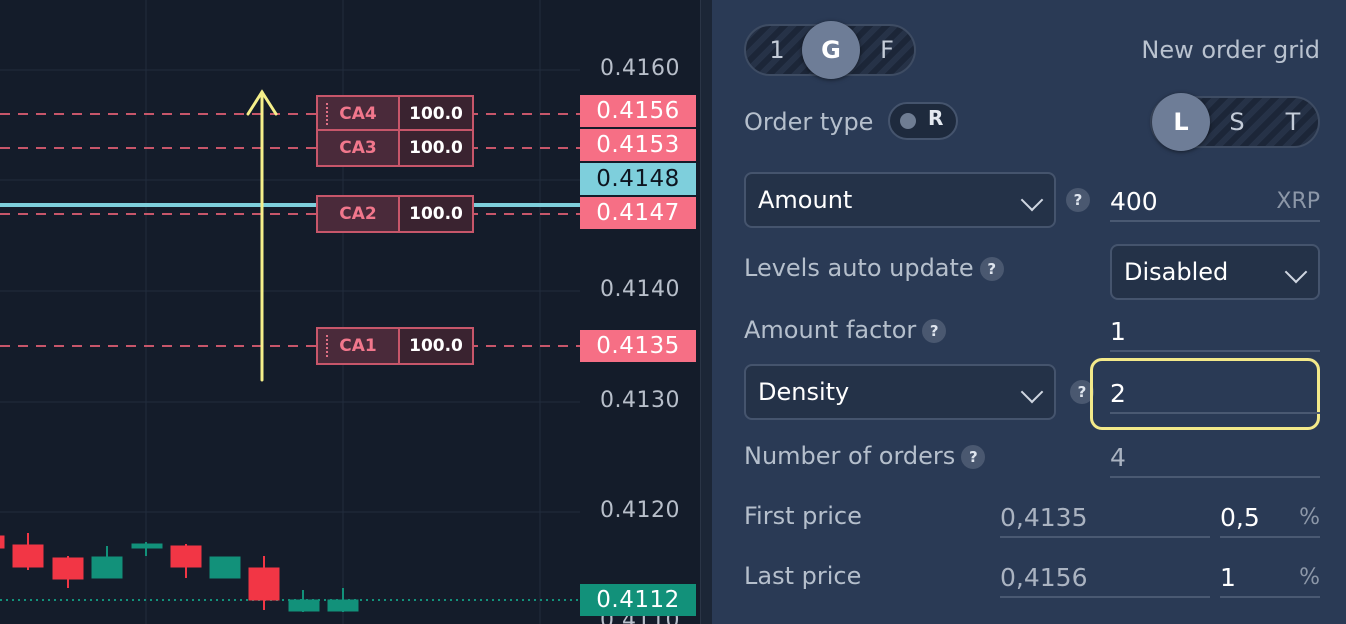 This screenshot has height=624, width=1346. I want to click on density-highlight, so click(1205, 394).